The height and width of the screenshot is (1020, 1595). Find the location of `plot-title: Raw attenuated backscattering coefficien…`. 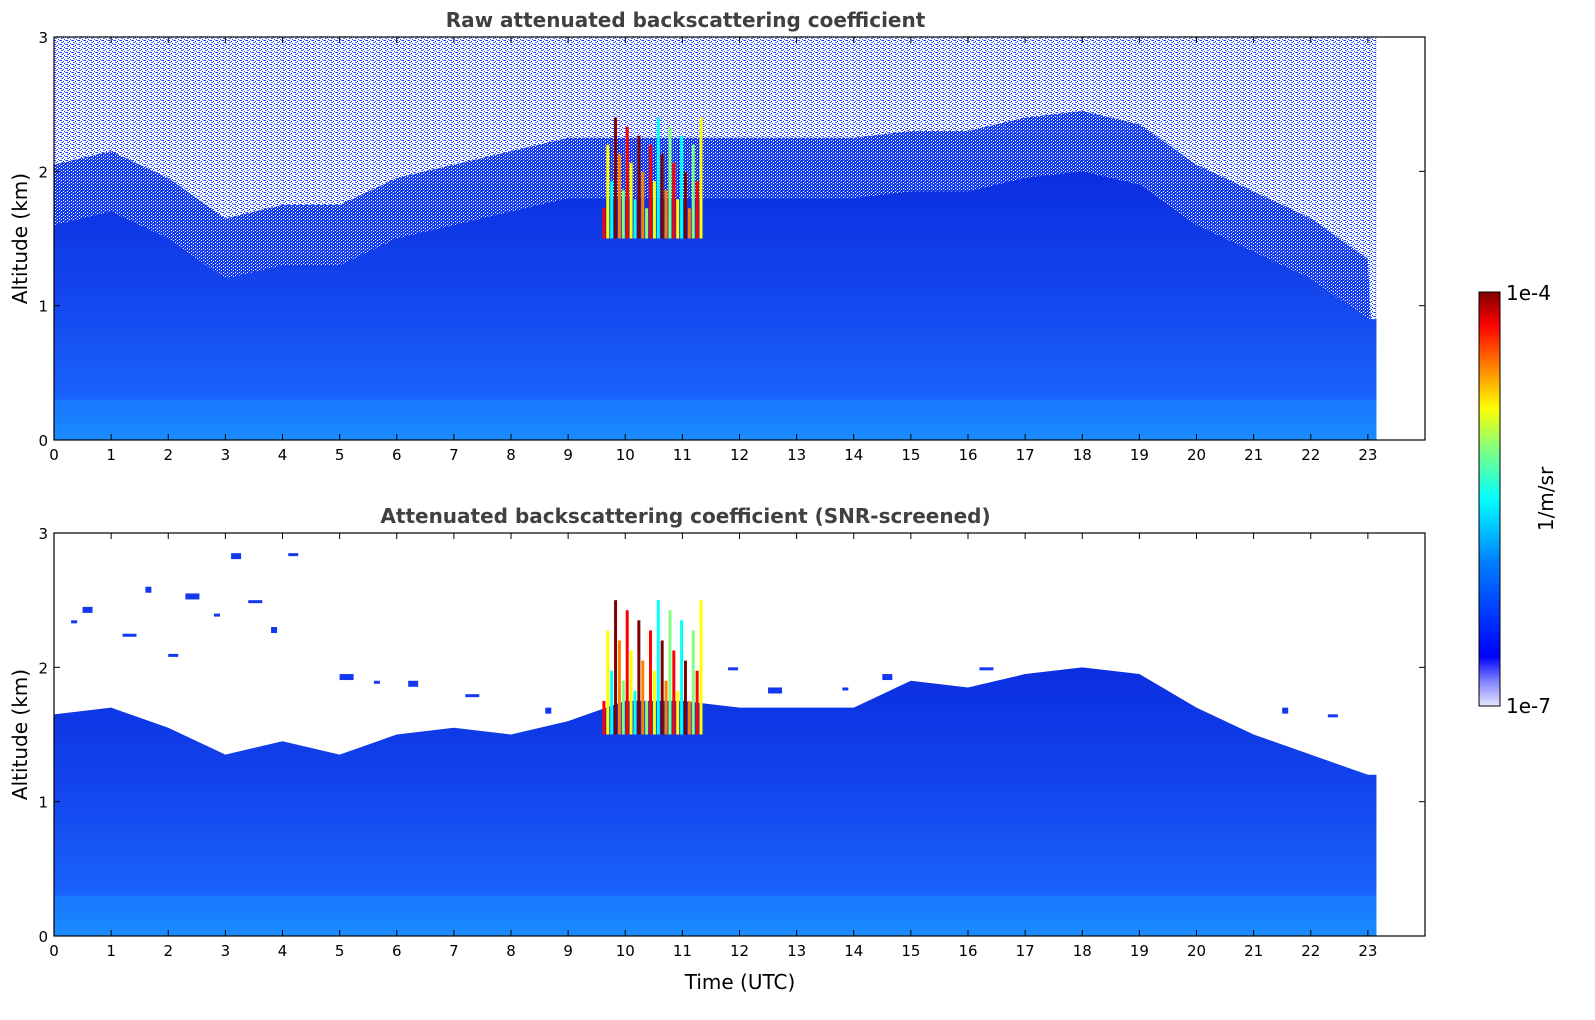

plot-title: Raw attenuated backscattering coefficien… is located at coordinates (686, 20).